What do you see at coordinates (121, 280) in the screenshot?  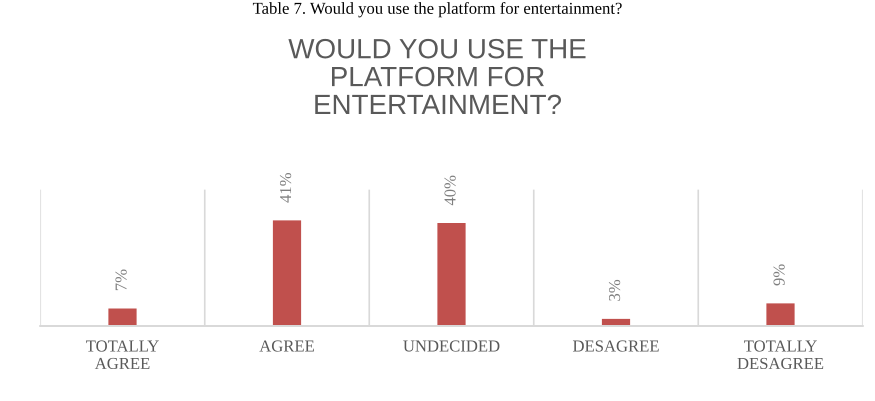 I see `data-label: 7%` at bounding box center [121, 280].